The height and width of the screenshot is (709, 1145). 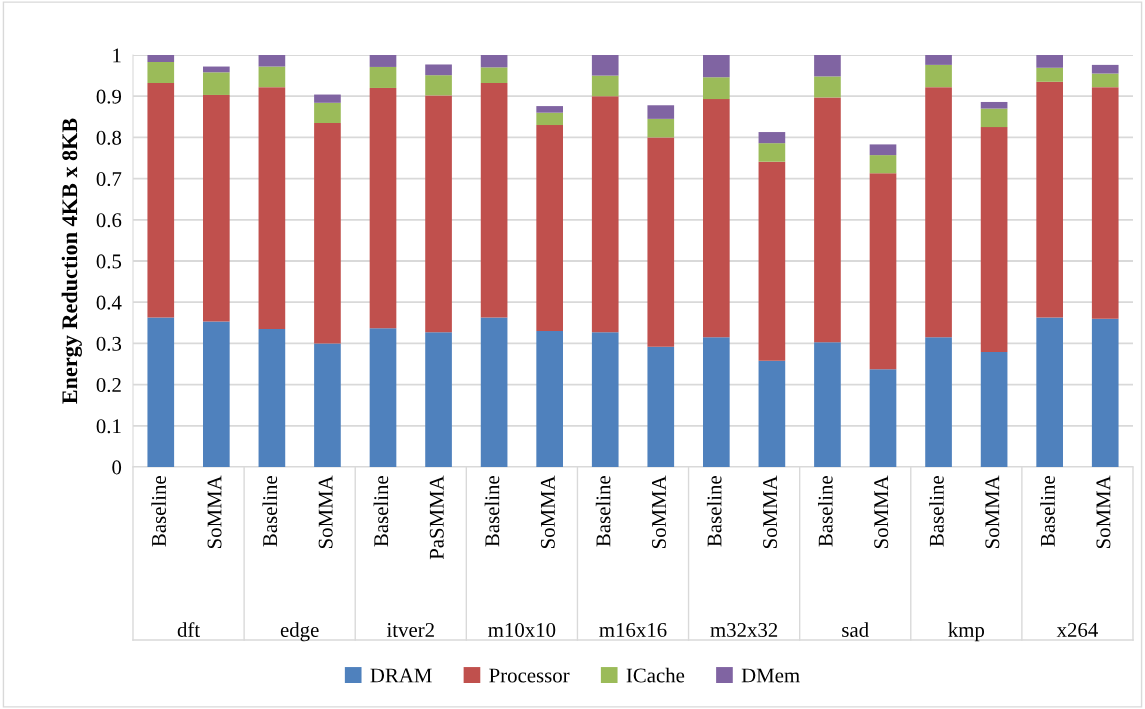 What do you see at coordinates (655, 675) in the screenshot?
I see `legend-label: ICache` at bounding box center [655, 675].